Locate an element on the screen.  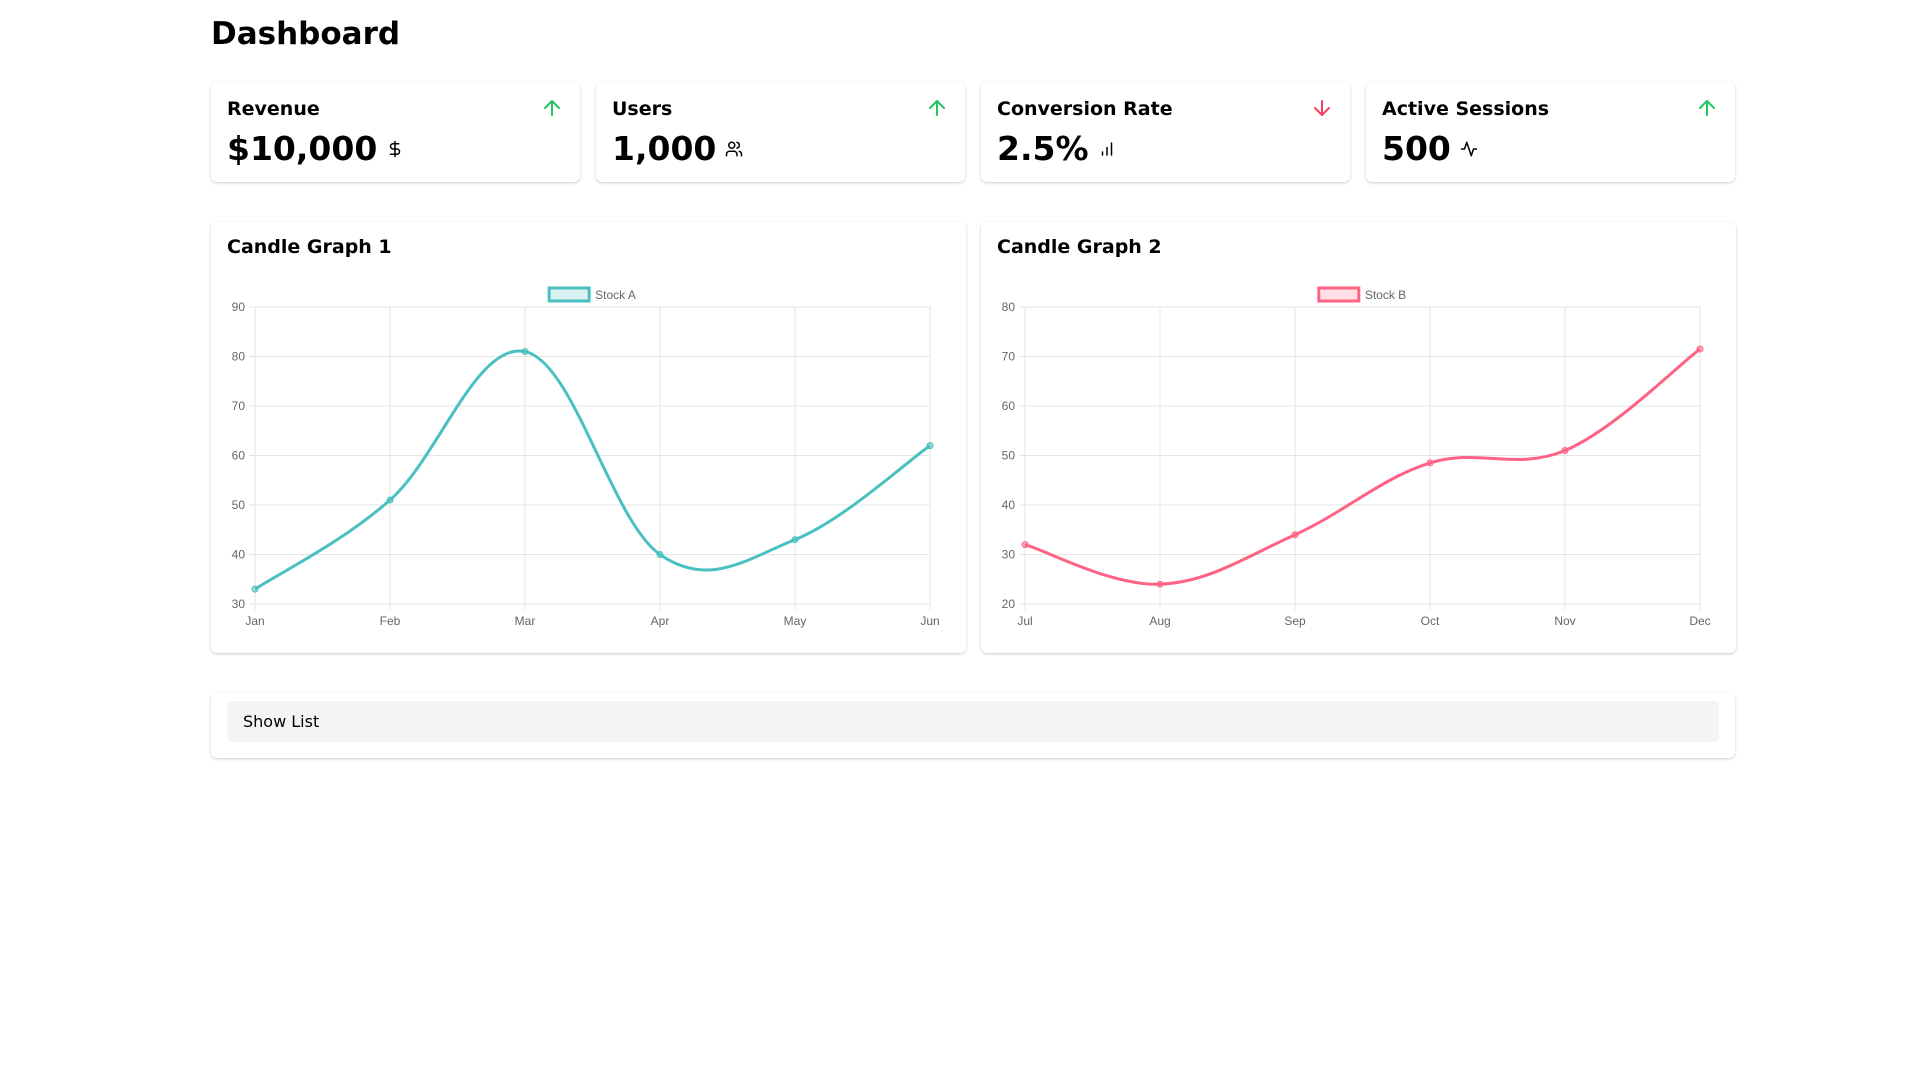
stat-value: 1,000 is located at coordinates (664, 148).